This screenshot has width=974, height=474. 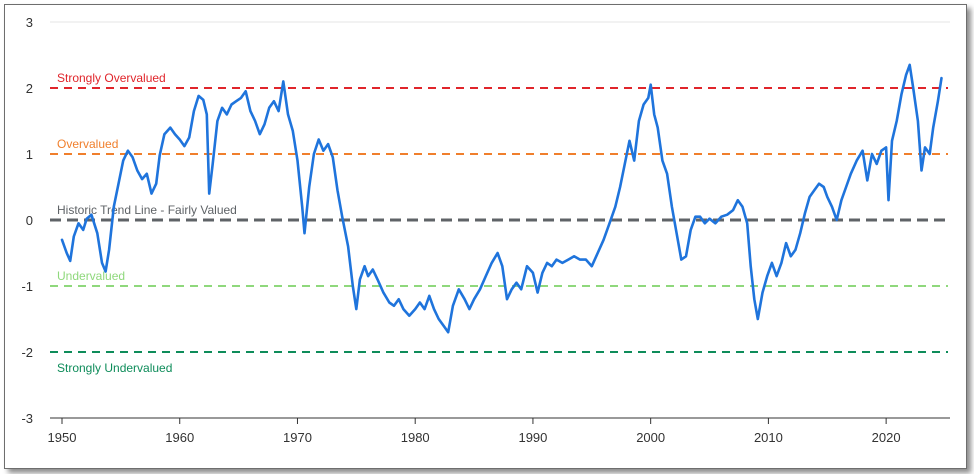 I want to click on x-axis-ticks: 1950 1960 1970 1980 1990 2000 2010 2020, so click(x=474, y=431).